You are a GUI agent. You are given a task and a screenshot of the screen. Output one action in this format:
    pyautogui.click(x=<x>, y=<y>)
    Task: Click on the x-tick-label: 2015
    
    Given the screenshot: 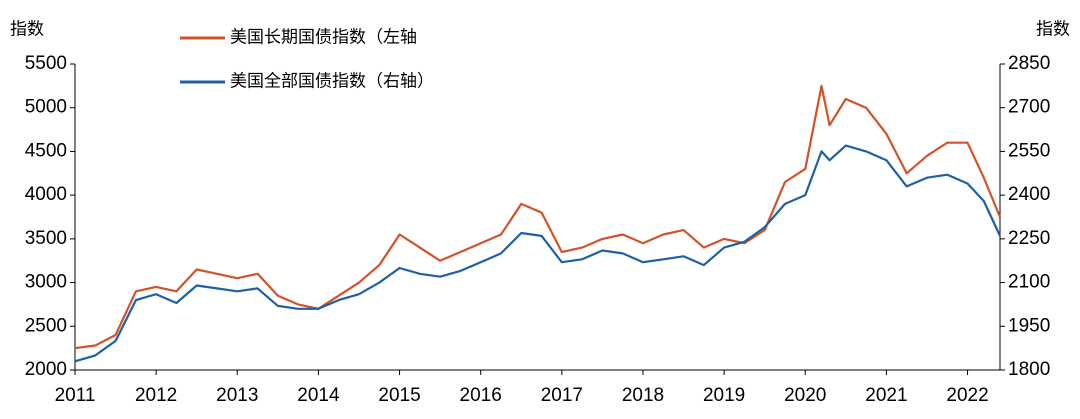 What is the action you would take?
    pyautogui.click(x=399, y=395)
    